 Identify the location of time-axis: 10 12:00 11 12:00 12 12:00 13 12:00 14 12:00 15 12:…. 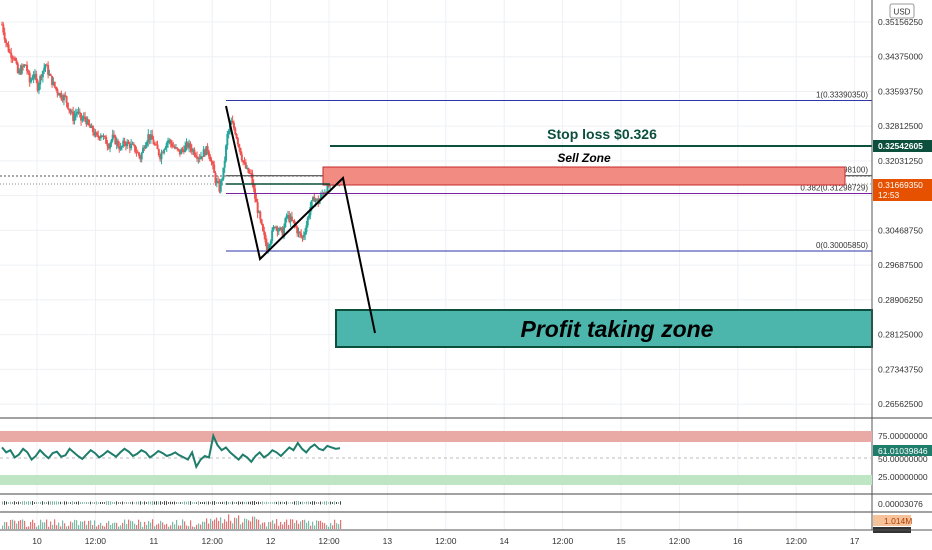
(466, 537).